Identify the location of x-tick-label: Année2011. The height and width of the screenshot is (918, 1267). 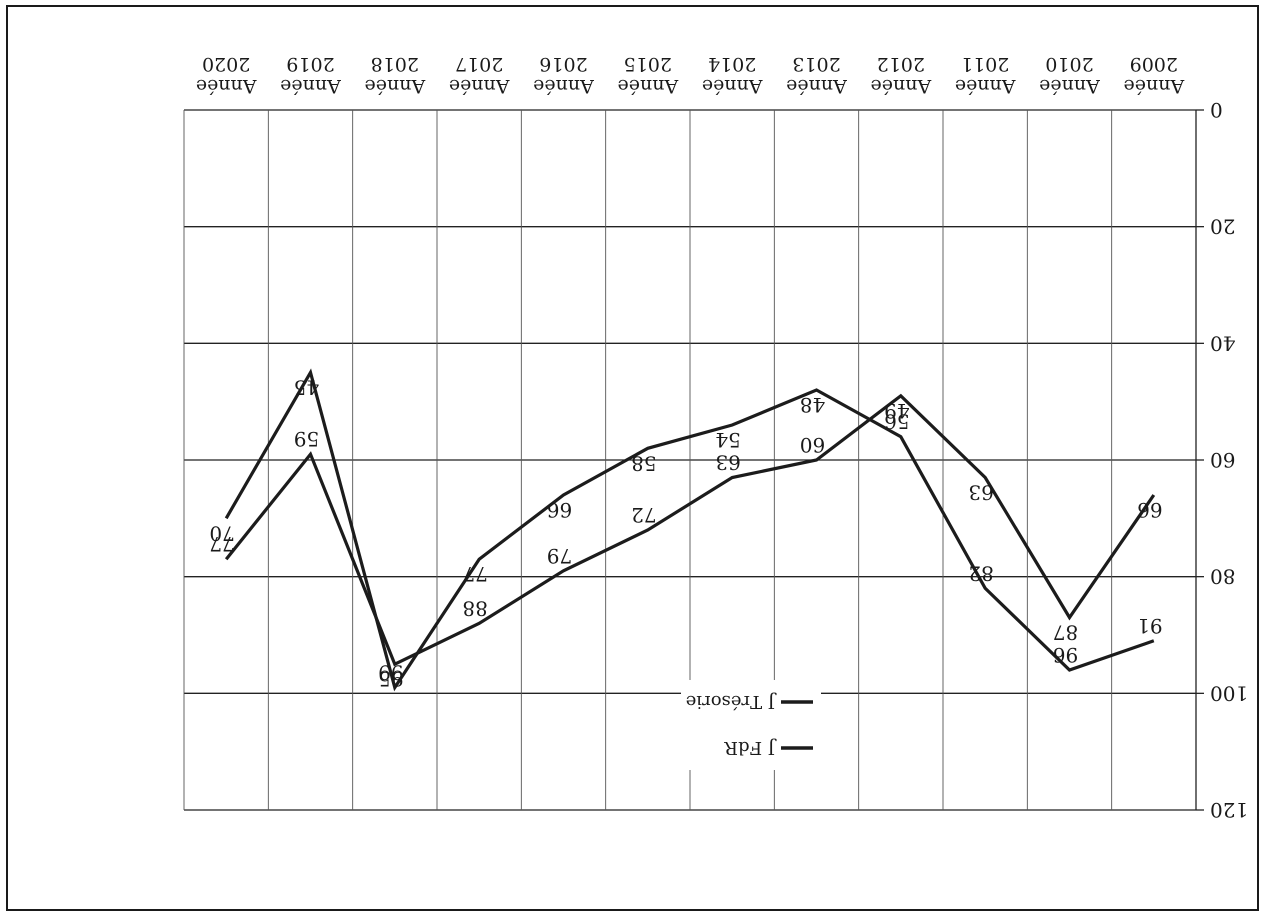
(986, 75).